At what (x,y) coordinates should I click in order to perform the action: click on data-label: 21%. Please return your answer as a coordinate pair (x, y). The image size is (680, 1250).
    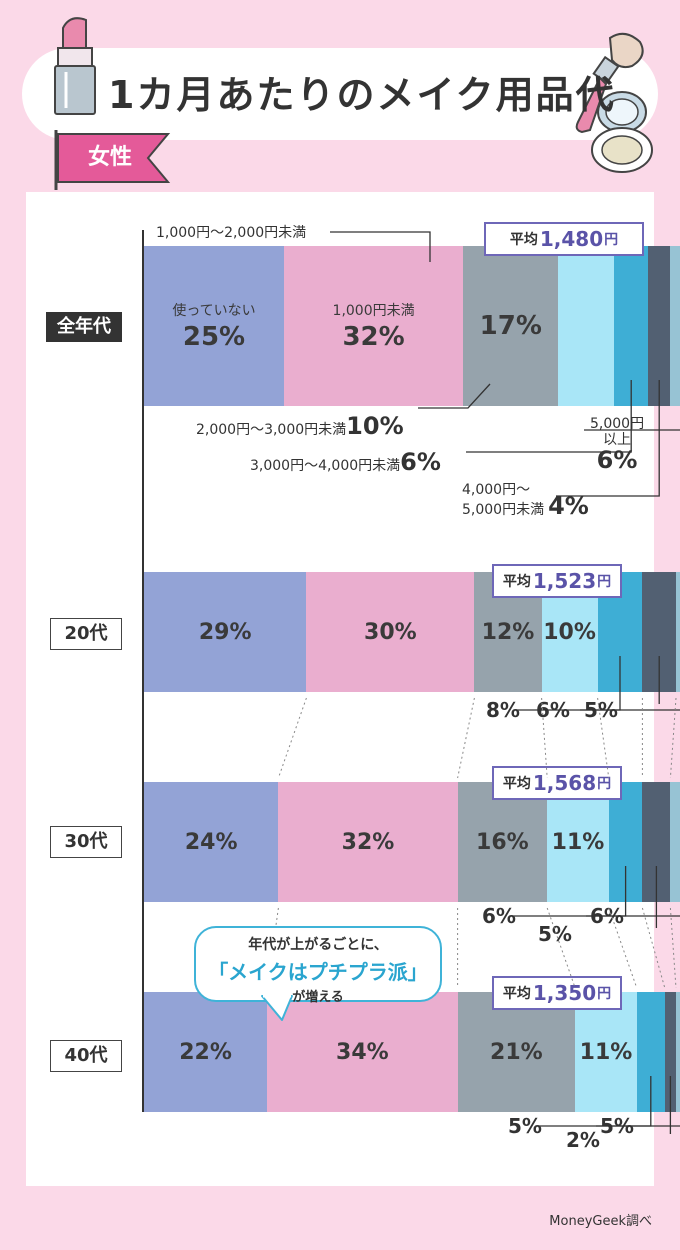
    Looking at the image, I should click on (516, 1052).